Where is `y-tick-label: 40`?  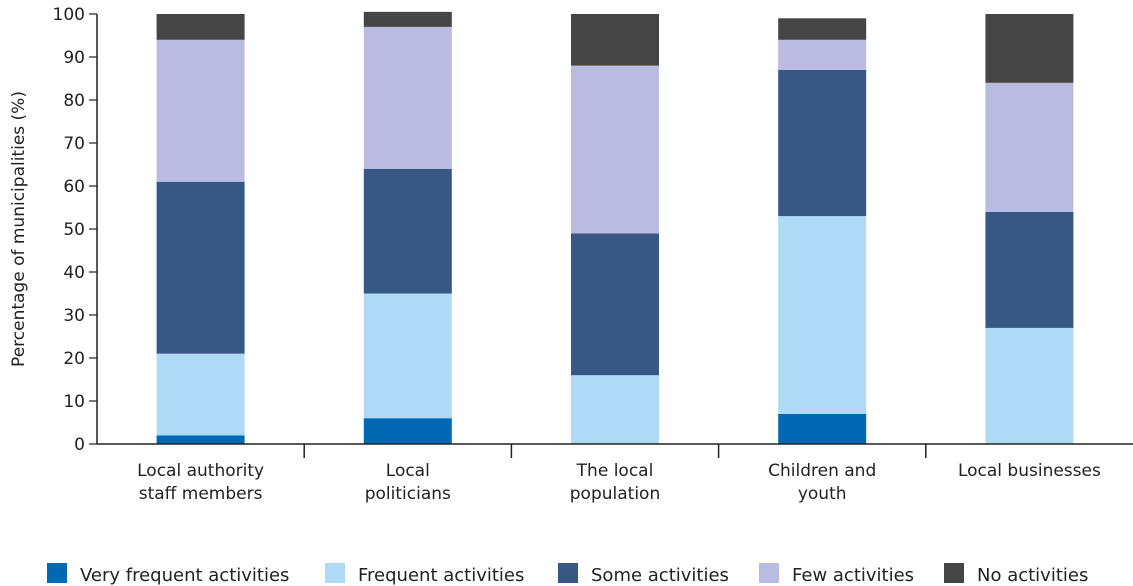 y-tick-label: 40 is located at coordinates (74, 273).